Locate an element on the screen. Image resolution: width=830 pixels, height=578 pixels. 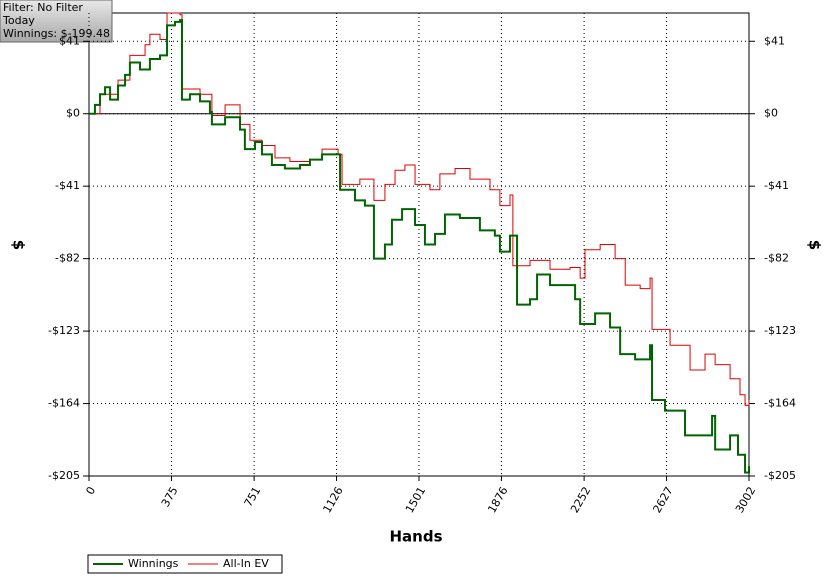
legend-label: Winnings is located at coordinates (153, 563).